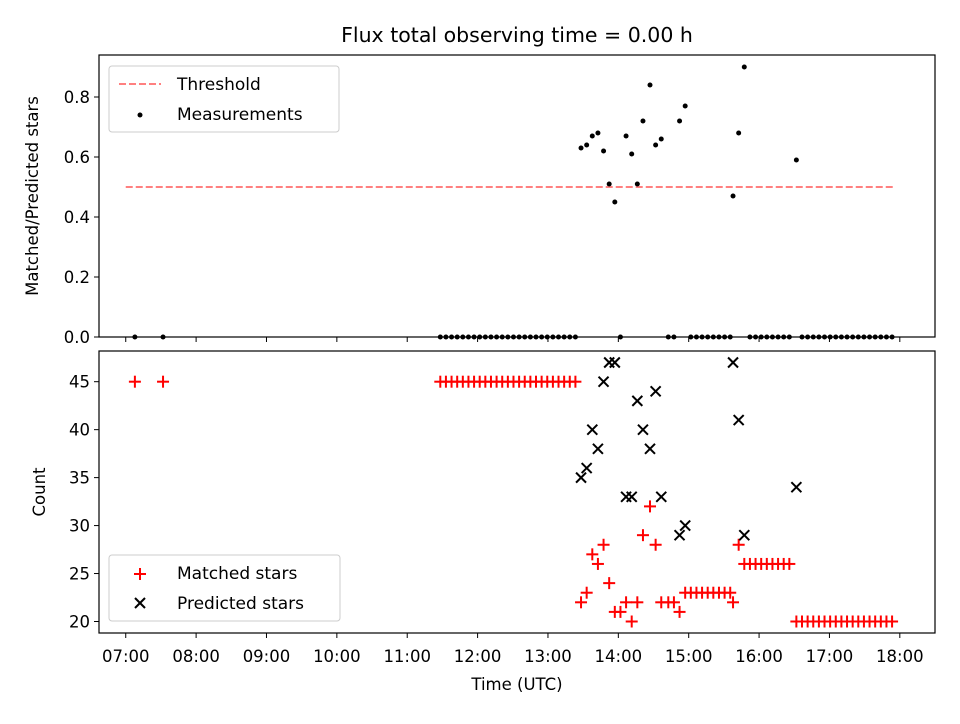 The height and width of the screenshot is (724, 960). What do you see at coordinates (140, 574) in the screenshot?
I see `legend-matched-swatch` at bounding box center [140, 574].